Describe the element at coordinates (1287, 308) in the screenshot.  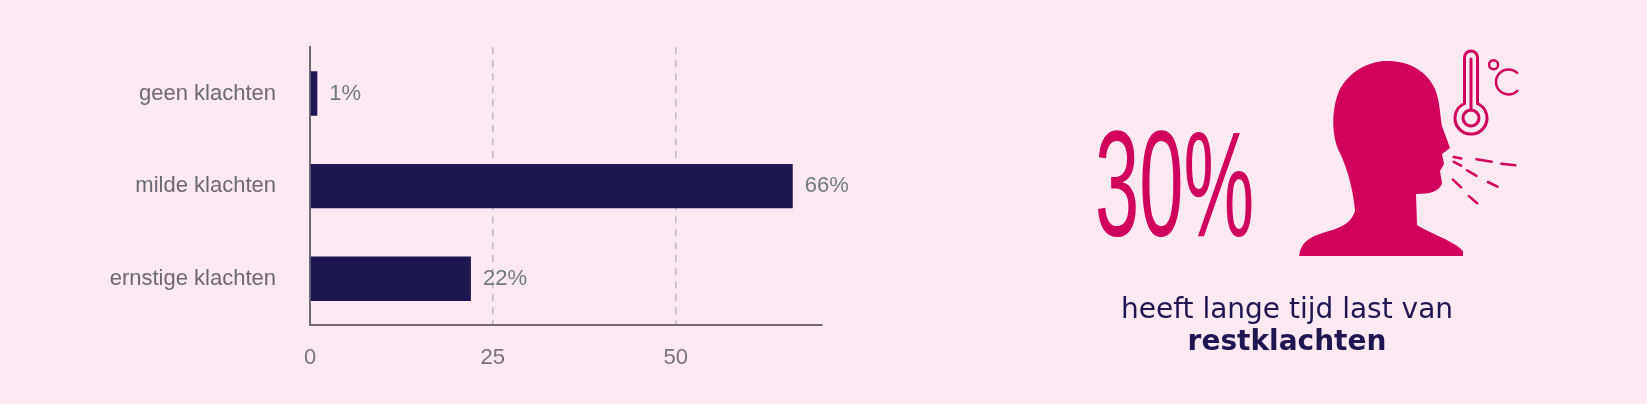
I see `text: heeft lange tijd last van` at that location.